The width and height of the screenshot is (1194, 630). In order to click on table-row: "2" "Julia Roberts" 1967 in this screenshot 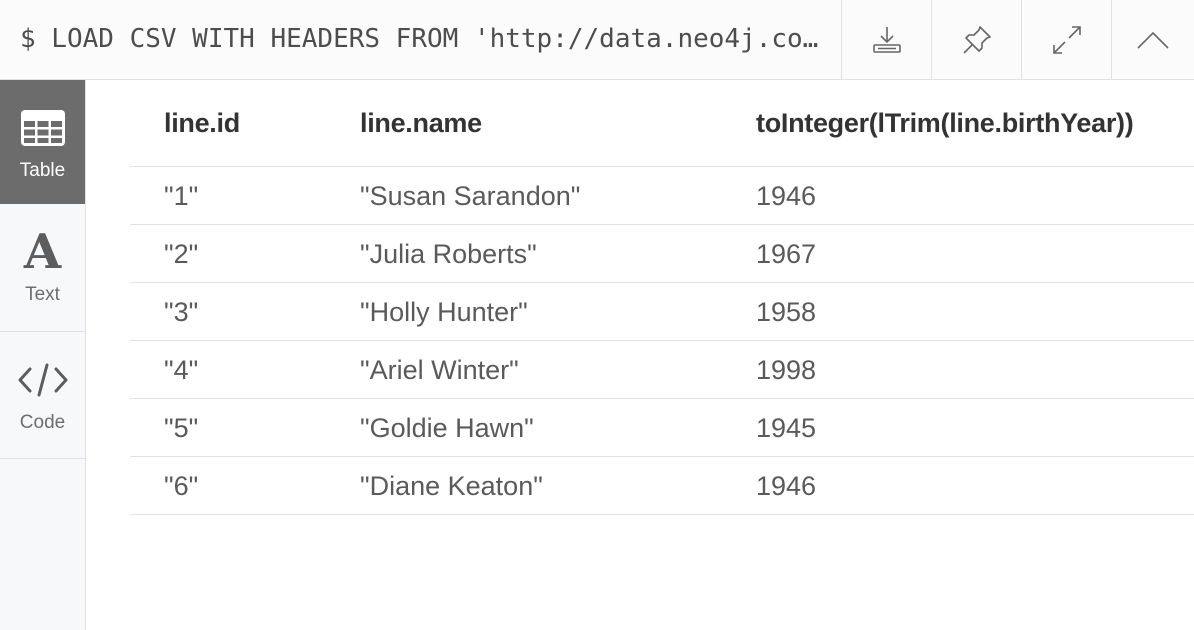, I will do `click(662, 254)`.